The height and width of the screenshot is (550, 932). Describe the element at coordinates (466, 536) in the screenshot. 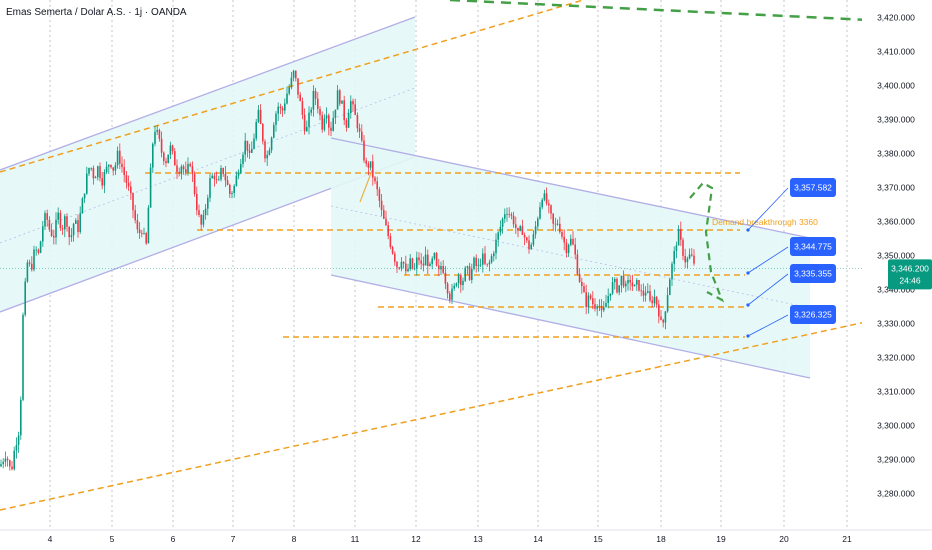

I see `time-axis: 4 5 6 7 8 11 12 13 14 15 18 19 20 21` at that location.